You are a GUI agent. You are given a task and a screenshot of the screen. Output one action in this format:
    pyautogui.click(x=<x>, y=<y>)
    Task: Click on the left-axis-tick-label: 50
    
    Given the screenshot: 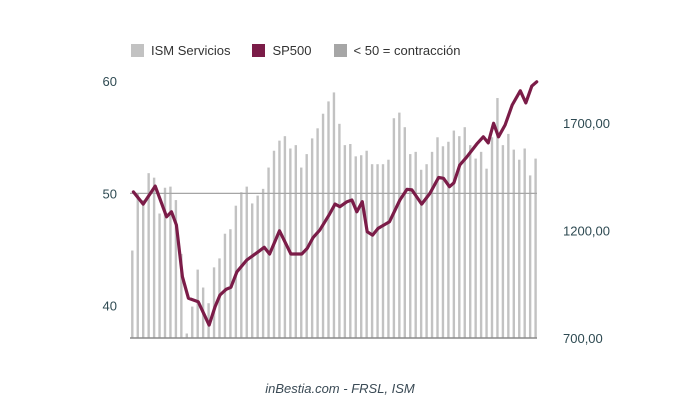 What is the action you would take?
    pyautogui.click(x=110, y=193)
    